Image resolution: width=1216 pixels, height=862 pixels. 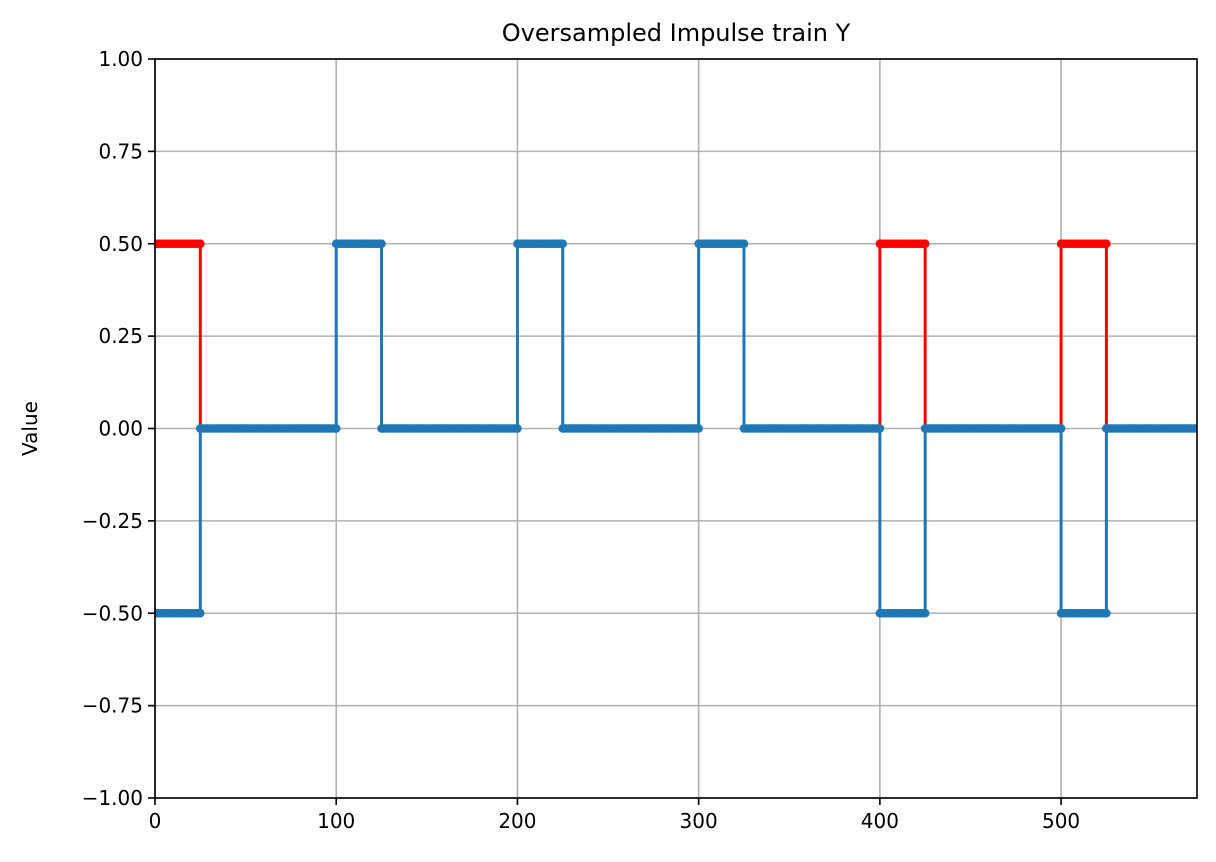 I want to click on y-tick-label: 0.00, so click(x=120, y=429).